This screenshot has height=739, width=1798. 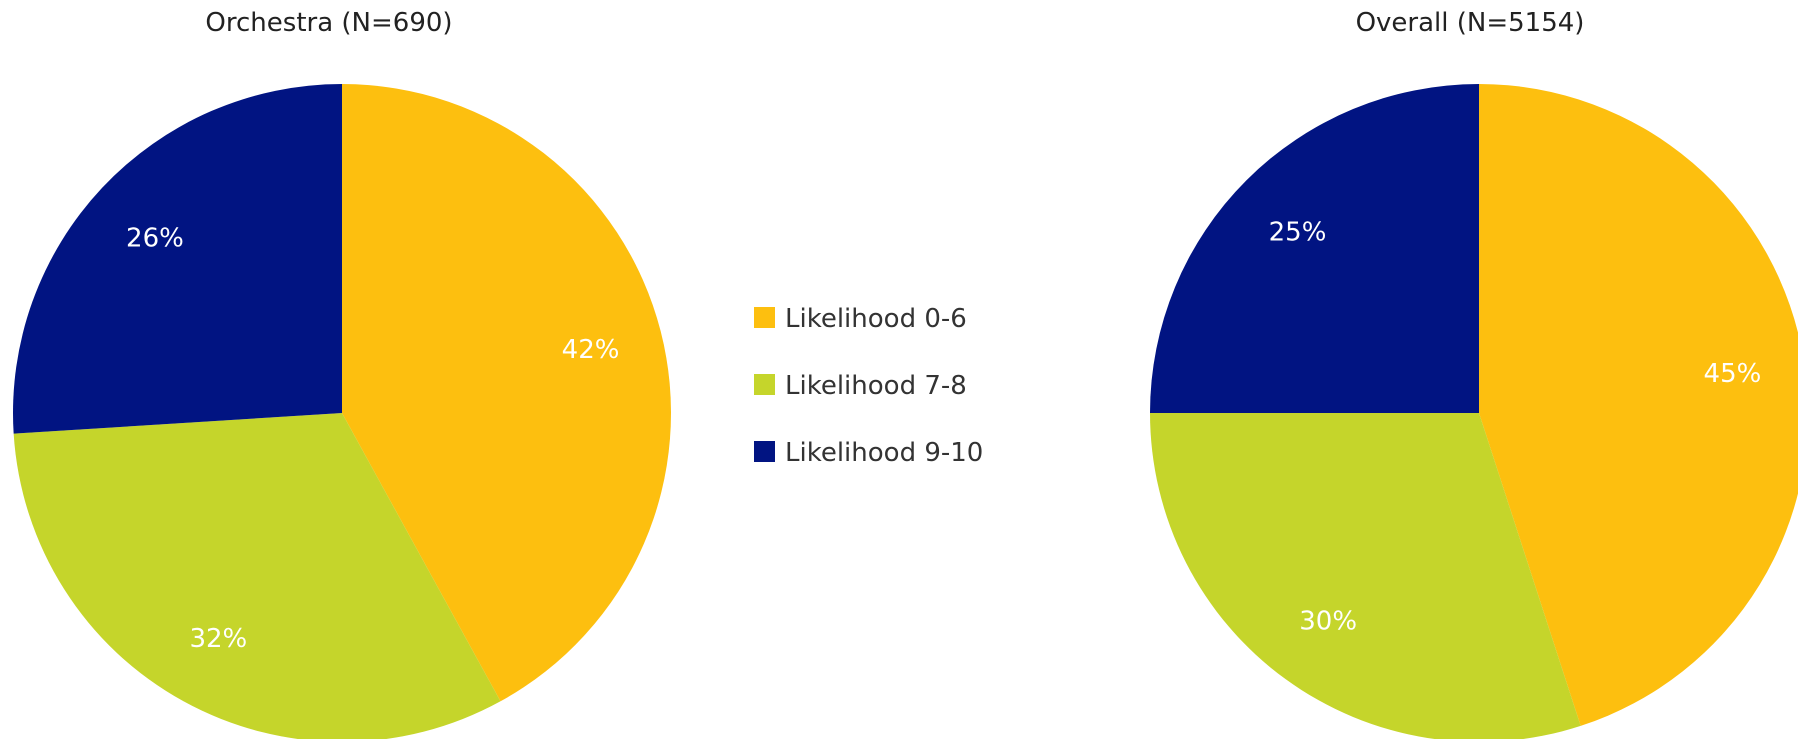 I want to click on orchestra-pie-title: Orchestra (N=690), so click(x=328, y=23).